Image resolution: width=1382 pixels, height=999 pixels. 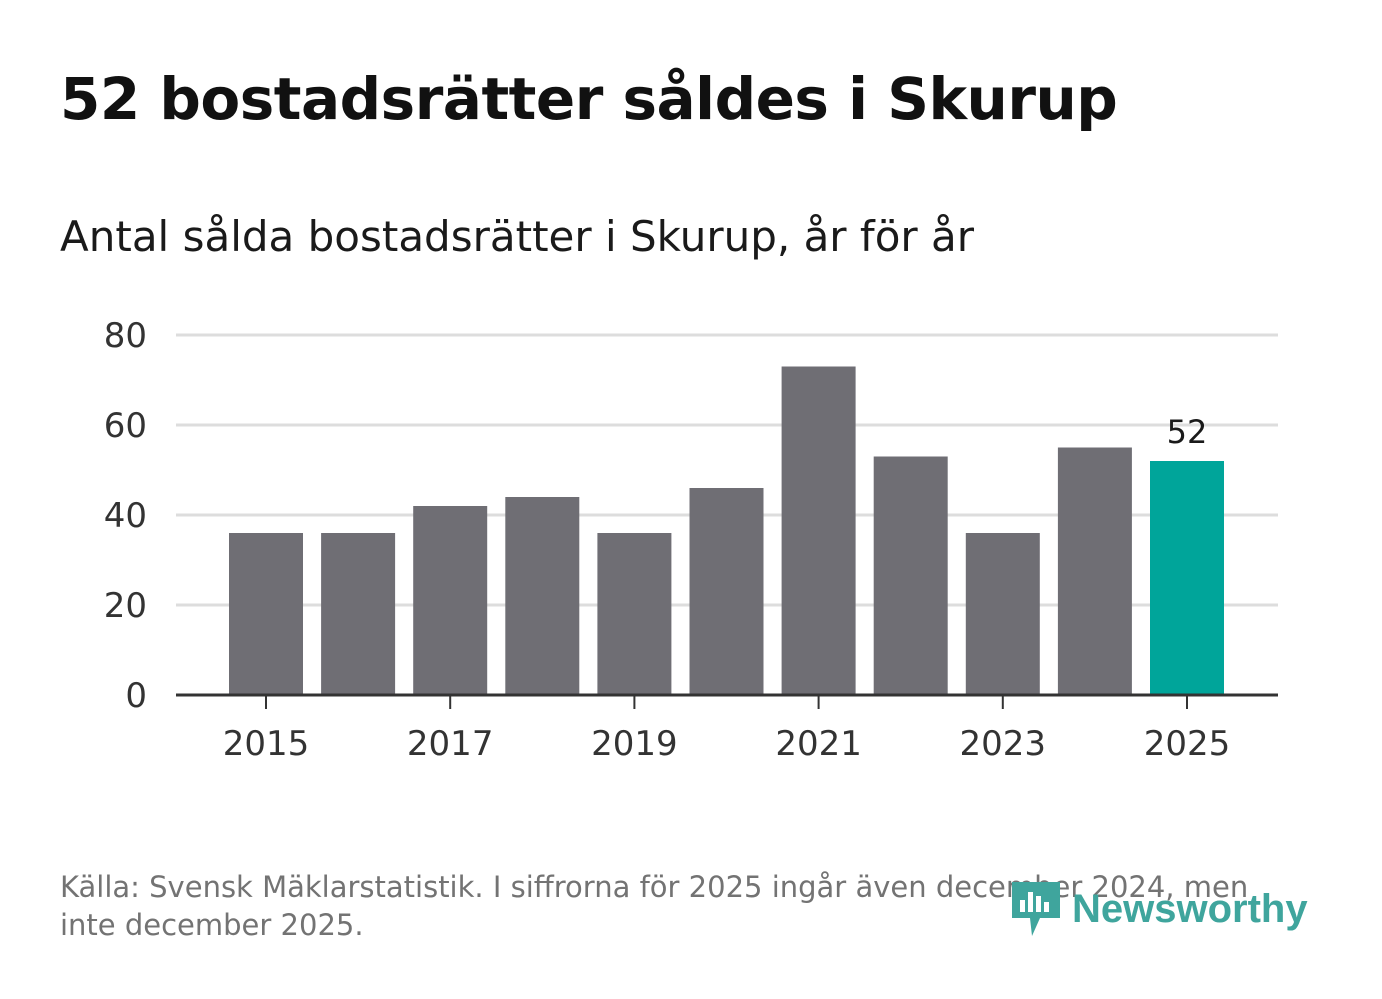 I want to click on x-axis: 2015 2017 2019 2021 2023 2025, so click(x=727, y=728).